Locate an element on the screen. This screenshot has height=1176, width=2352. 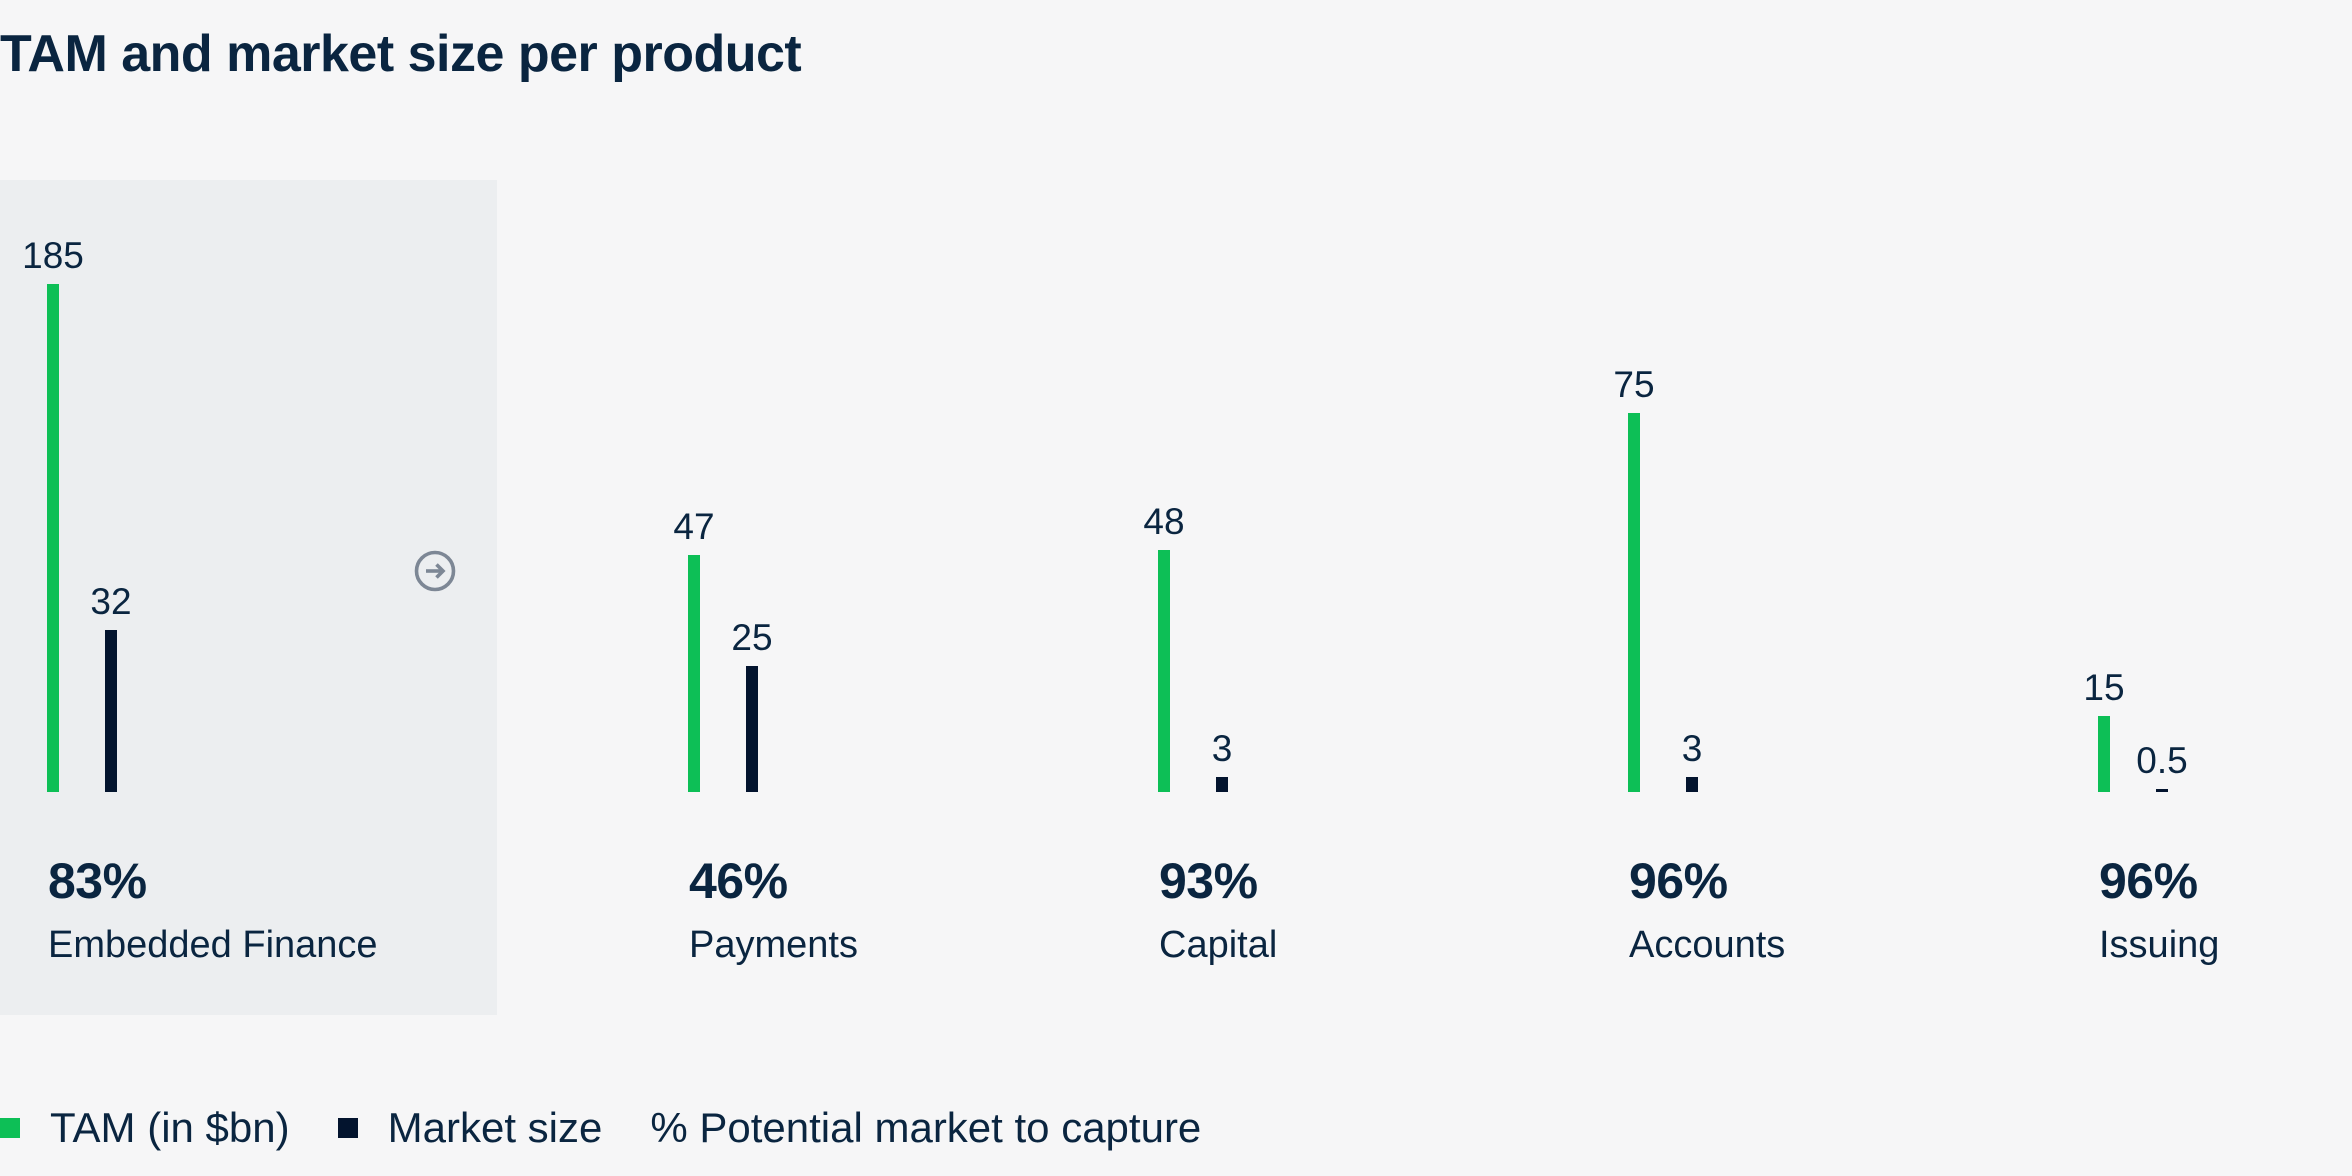
legend-swatch-market-size-icon is located at coordinates (347, 1128).